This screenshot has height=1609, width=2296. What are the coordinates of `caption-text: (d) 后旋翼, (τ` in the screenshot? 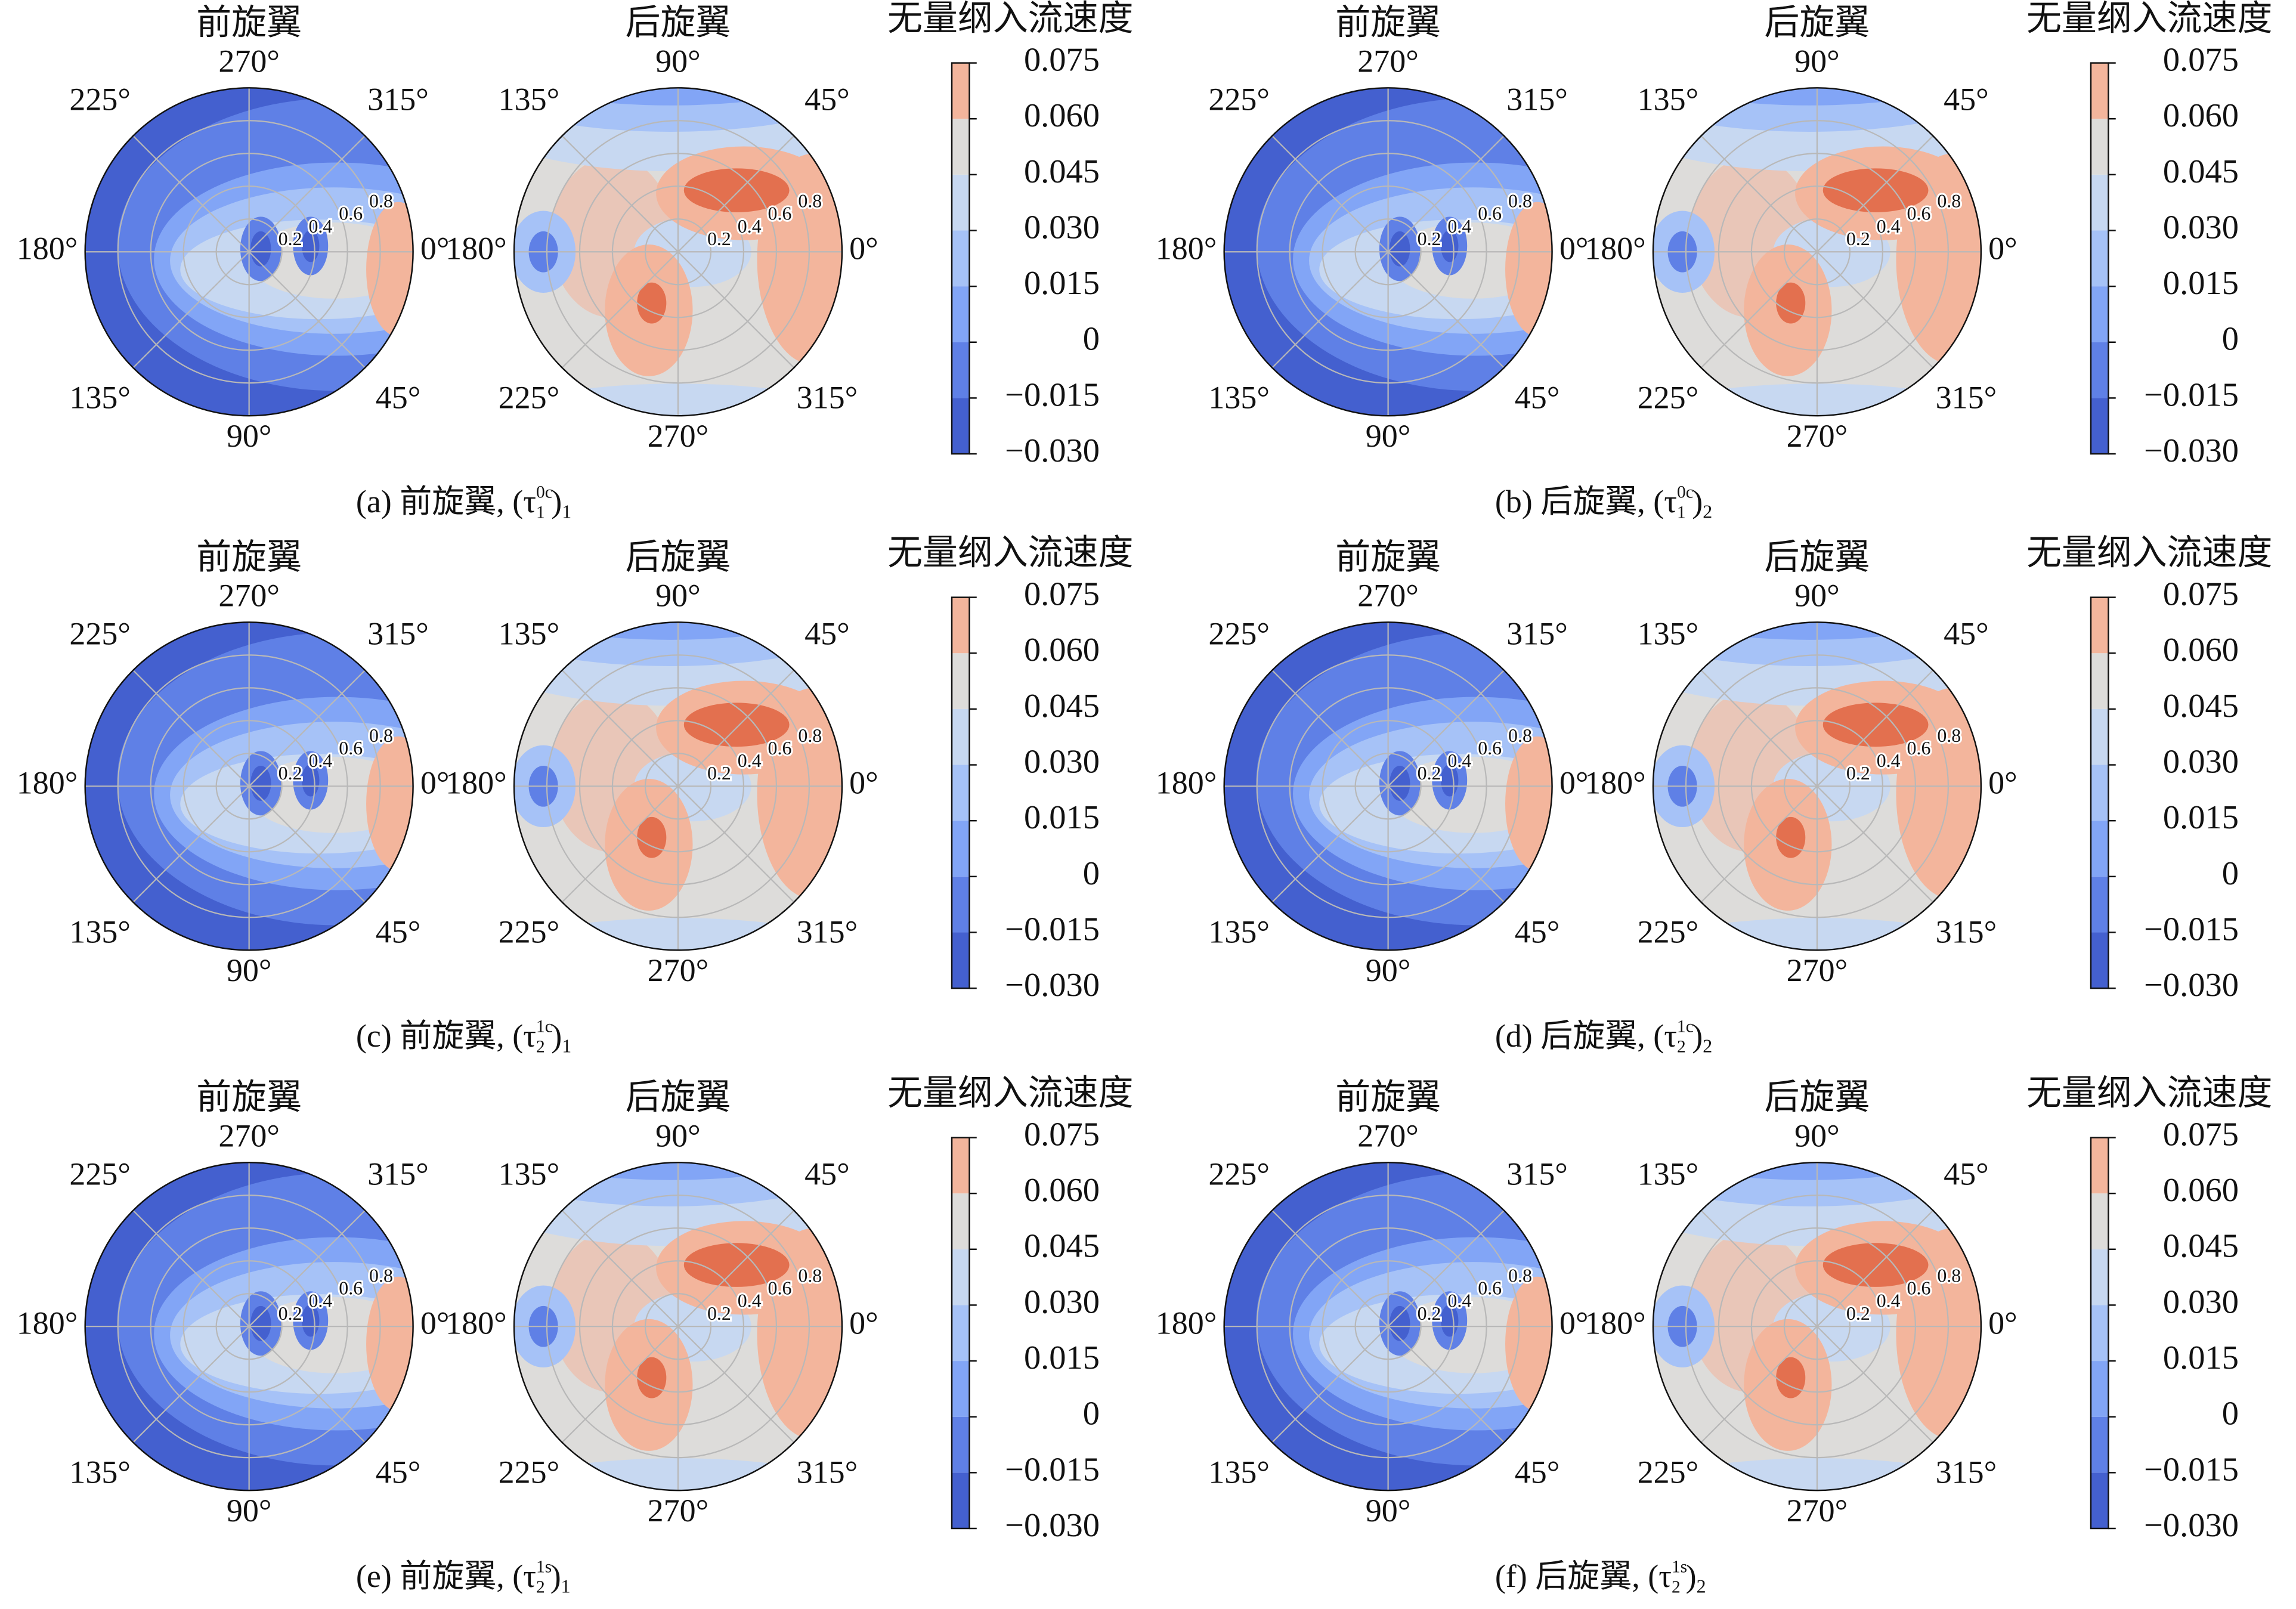 It's located at (1586, 1036).